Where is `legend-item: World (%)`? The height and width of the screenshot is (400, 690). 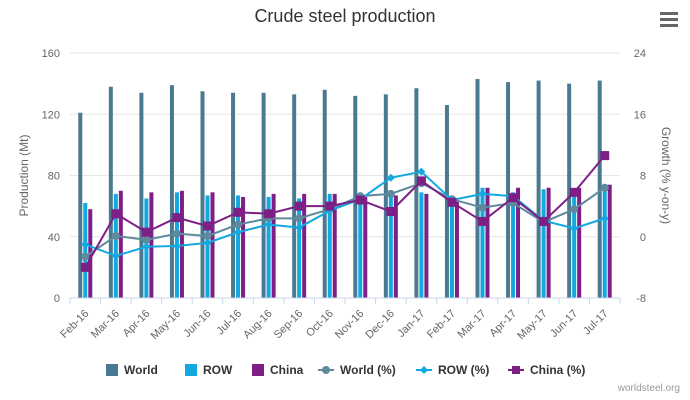 legend-item: World (%) is located at coordinates (357, 370).